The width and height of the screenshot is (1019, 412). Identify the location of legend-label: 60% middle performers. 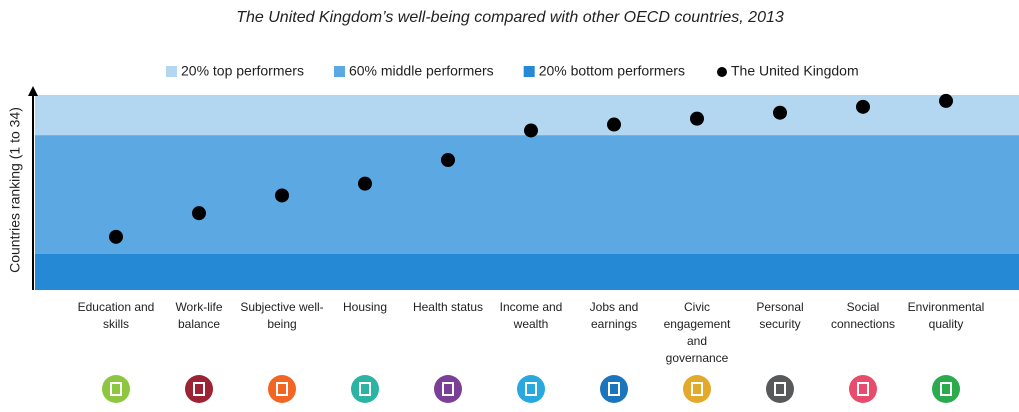
(421, 71).